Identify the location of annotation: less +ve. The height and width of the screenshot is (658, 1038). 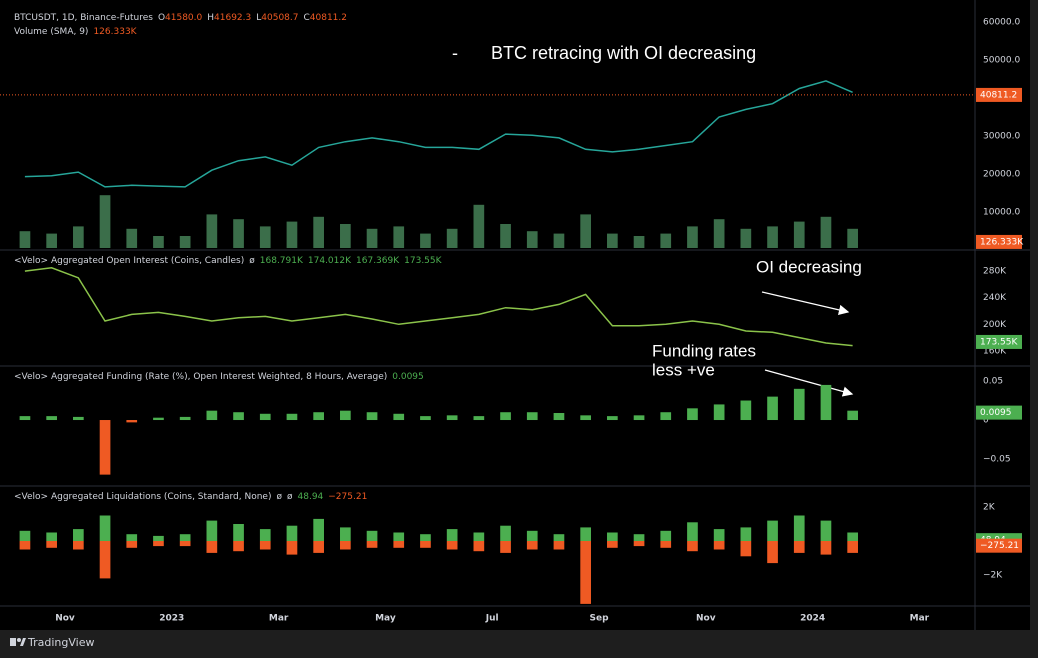
(683, 369).